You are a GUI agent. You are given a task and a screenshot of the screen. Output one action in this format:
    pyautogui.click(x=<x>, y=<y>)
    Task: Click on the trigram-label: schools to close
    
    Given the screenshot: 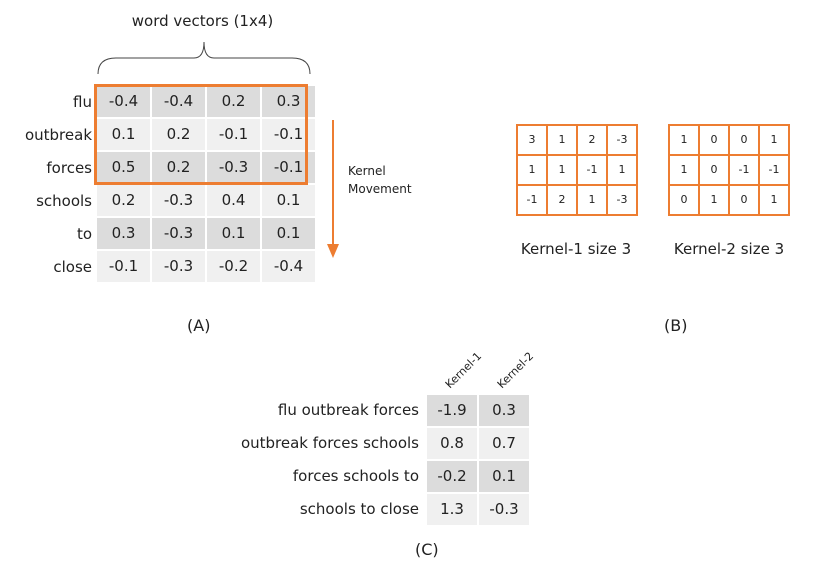 What is the action you would take?
    pyautogui.click(x=359, y=509)
    